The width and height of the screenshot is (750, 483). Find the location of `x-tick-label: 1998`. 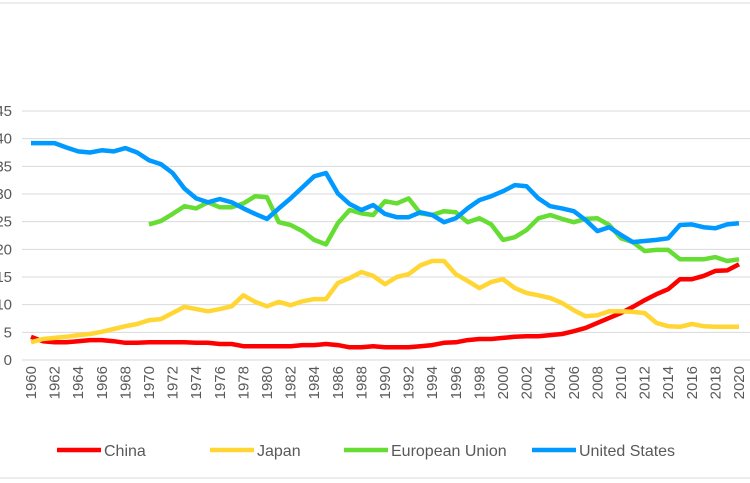

x-tick-label: 1998 is located at coordinates (479, 382).